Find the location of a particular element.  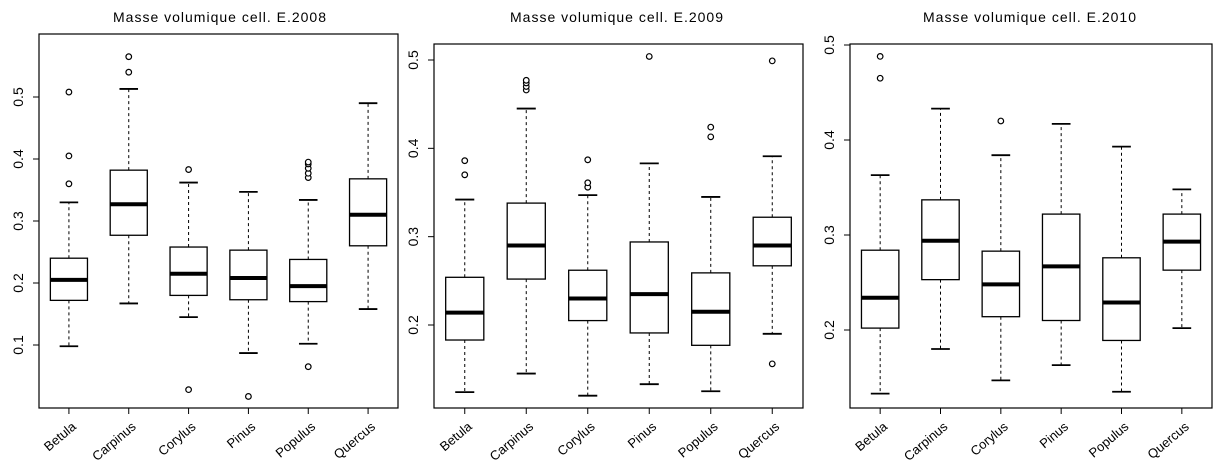

y-axis: 0.1 0.2 0.3 0.4 0.5 is located at coordinates (24, 221).